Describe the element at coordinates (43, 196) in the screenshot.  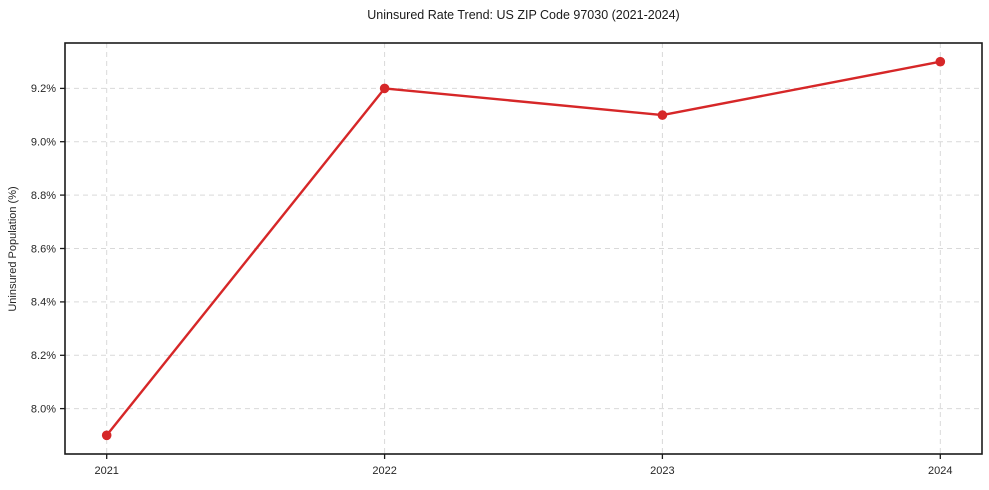
I see `y-tick-label: 8.8%` at that location.